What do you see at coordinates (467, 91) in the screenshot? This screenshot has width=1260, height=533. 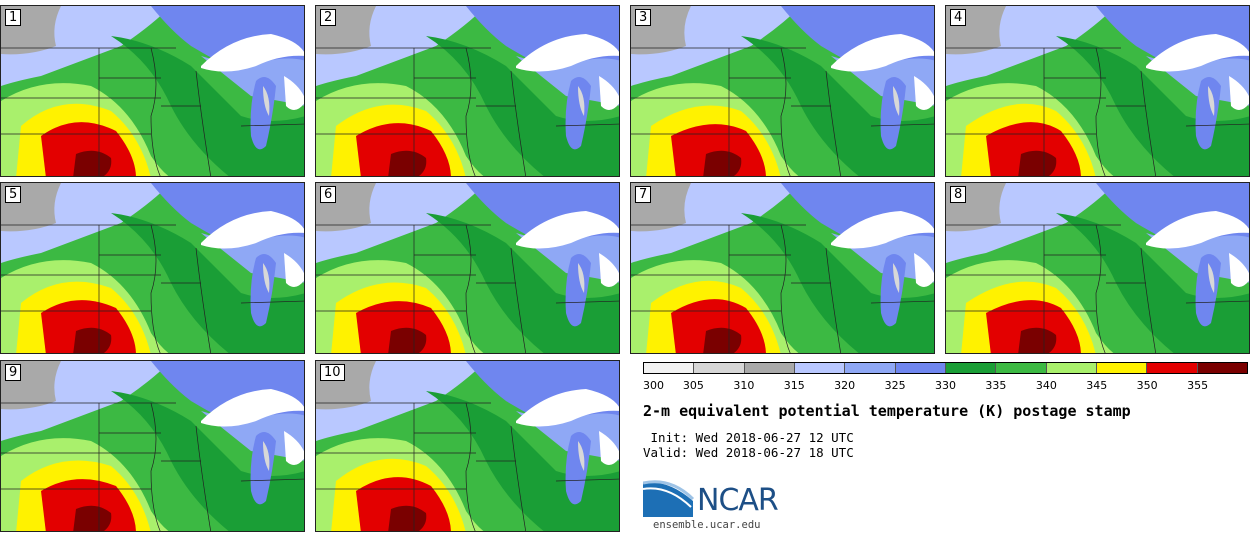 I see `map-panel-2: 2` at bounding box center [467, 91].